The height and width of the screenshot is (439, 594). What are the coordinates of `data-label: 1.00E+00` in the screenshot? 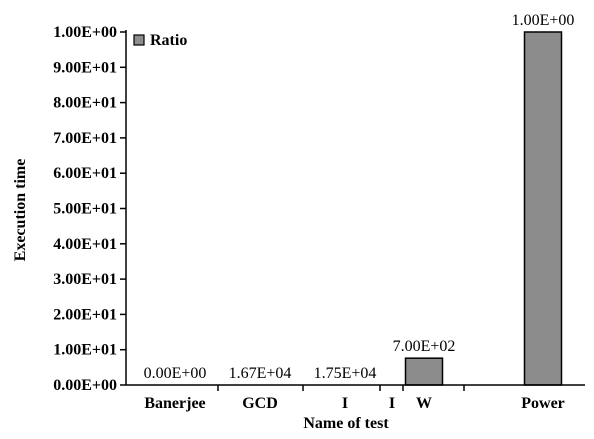 It's located at (543, 20).